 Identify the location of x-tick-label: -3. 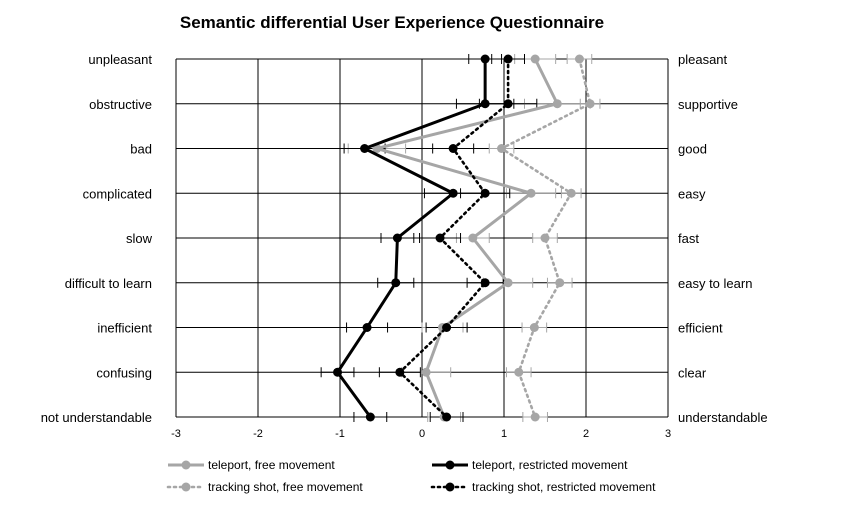
(176, 434).